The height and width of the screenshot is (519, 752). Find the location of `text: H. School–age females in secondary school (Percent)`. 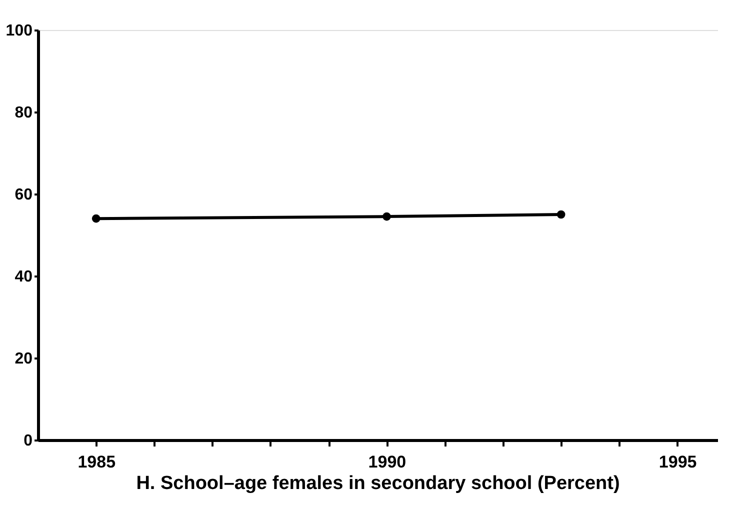

text: H. School–age females in secondary school (Percent) is located at coordinates (378, 483).